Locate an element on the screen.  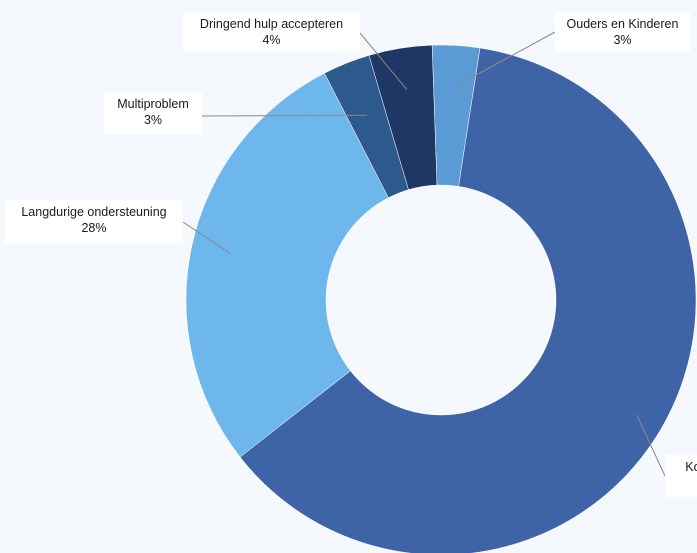
callout-box-dringend-hulp-accepteren is located at coordinates (271, 32).